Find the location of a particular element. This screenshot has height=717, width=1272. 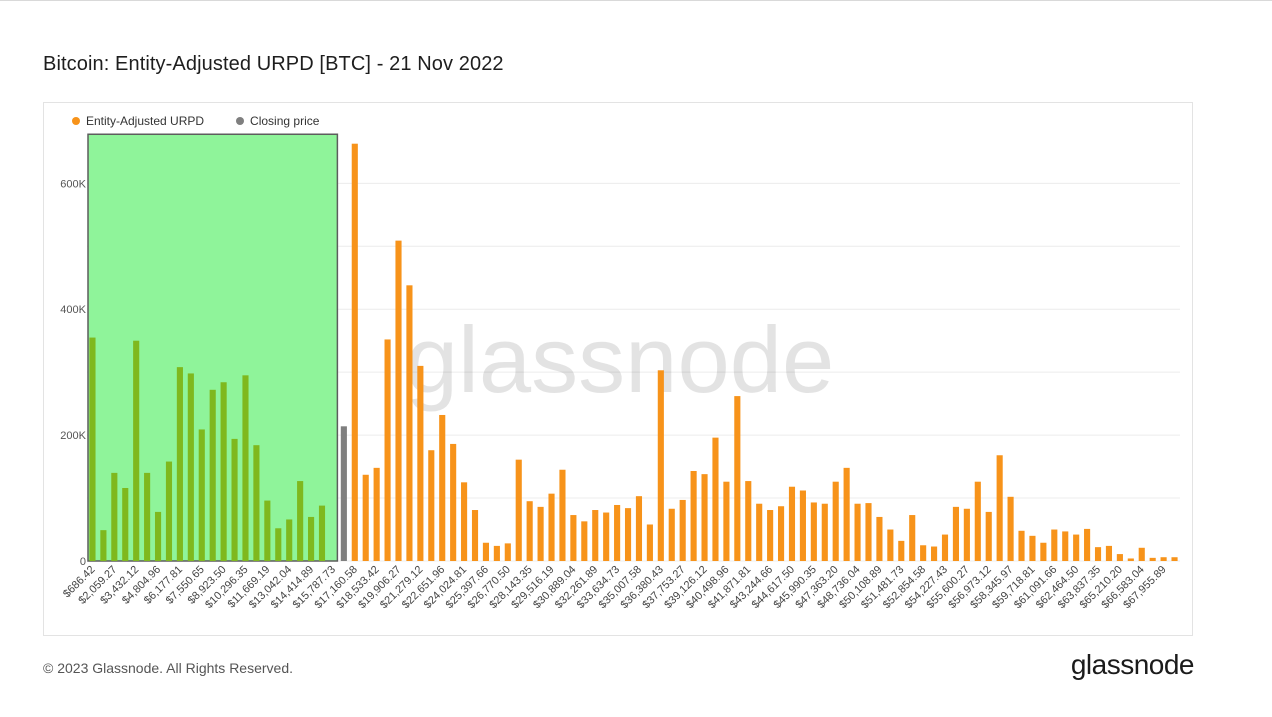

glassnode-logo: glassnode is located at coordinates (1132, 664).